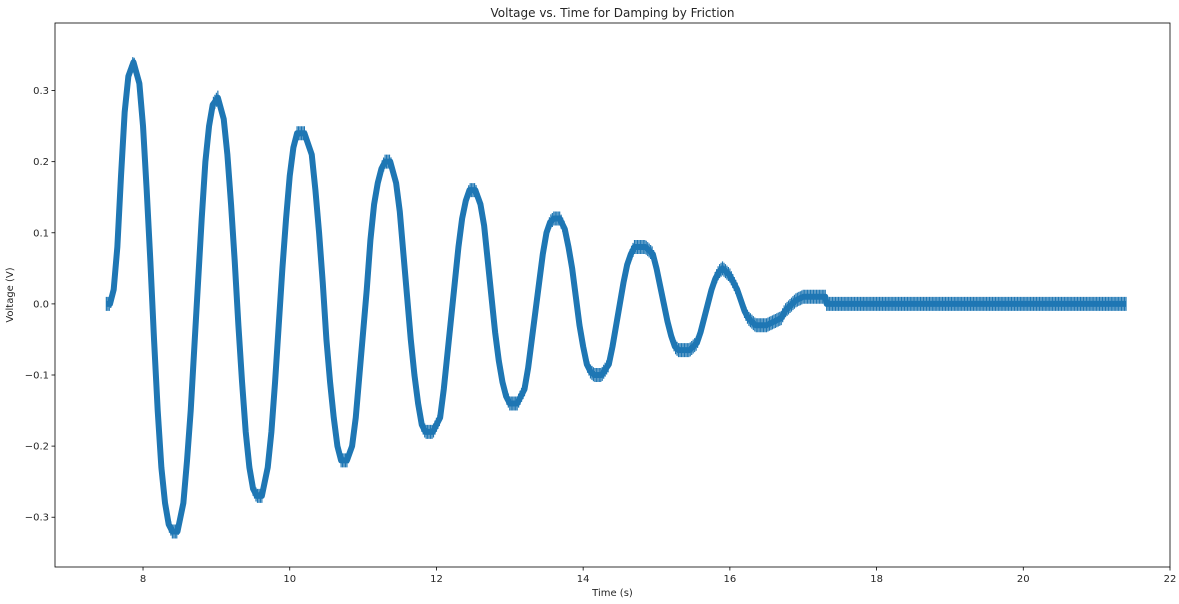  Describe the element at coordinates (41, 233) in the screenshot. I see `y-tick-label: 0.1` at that location.